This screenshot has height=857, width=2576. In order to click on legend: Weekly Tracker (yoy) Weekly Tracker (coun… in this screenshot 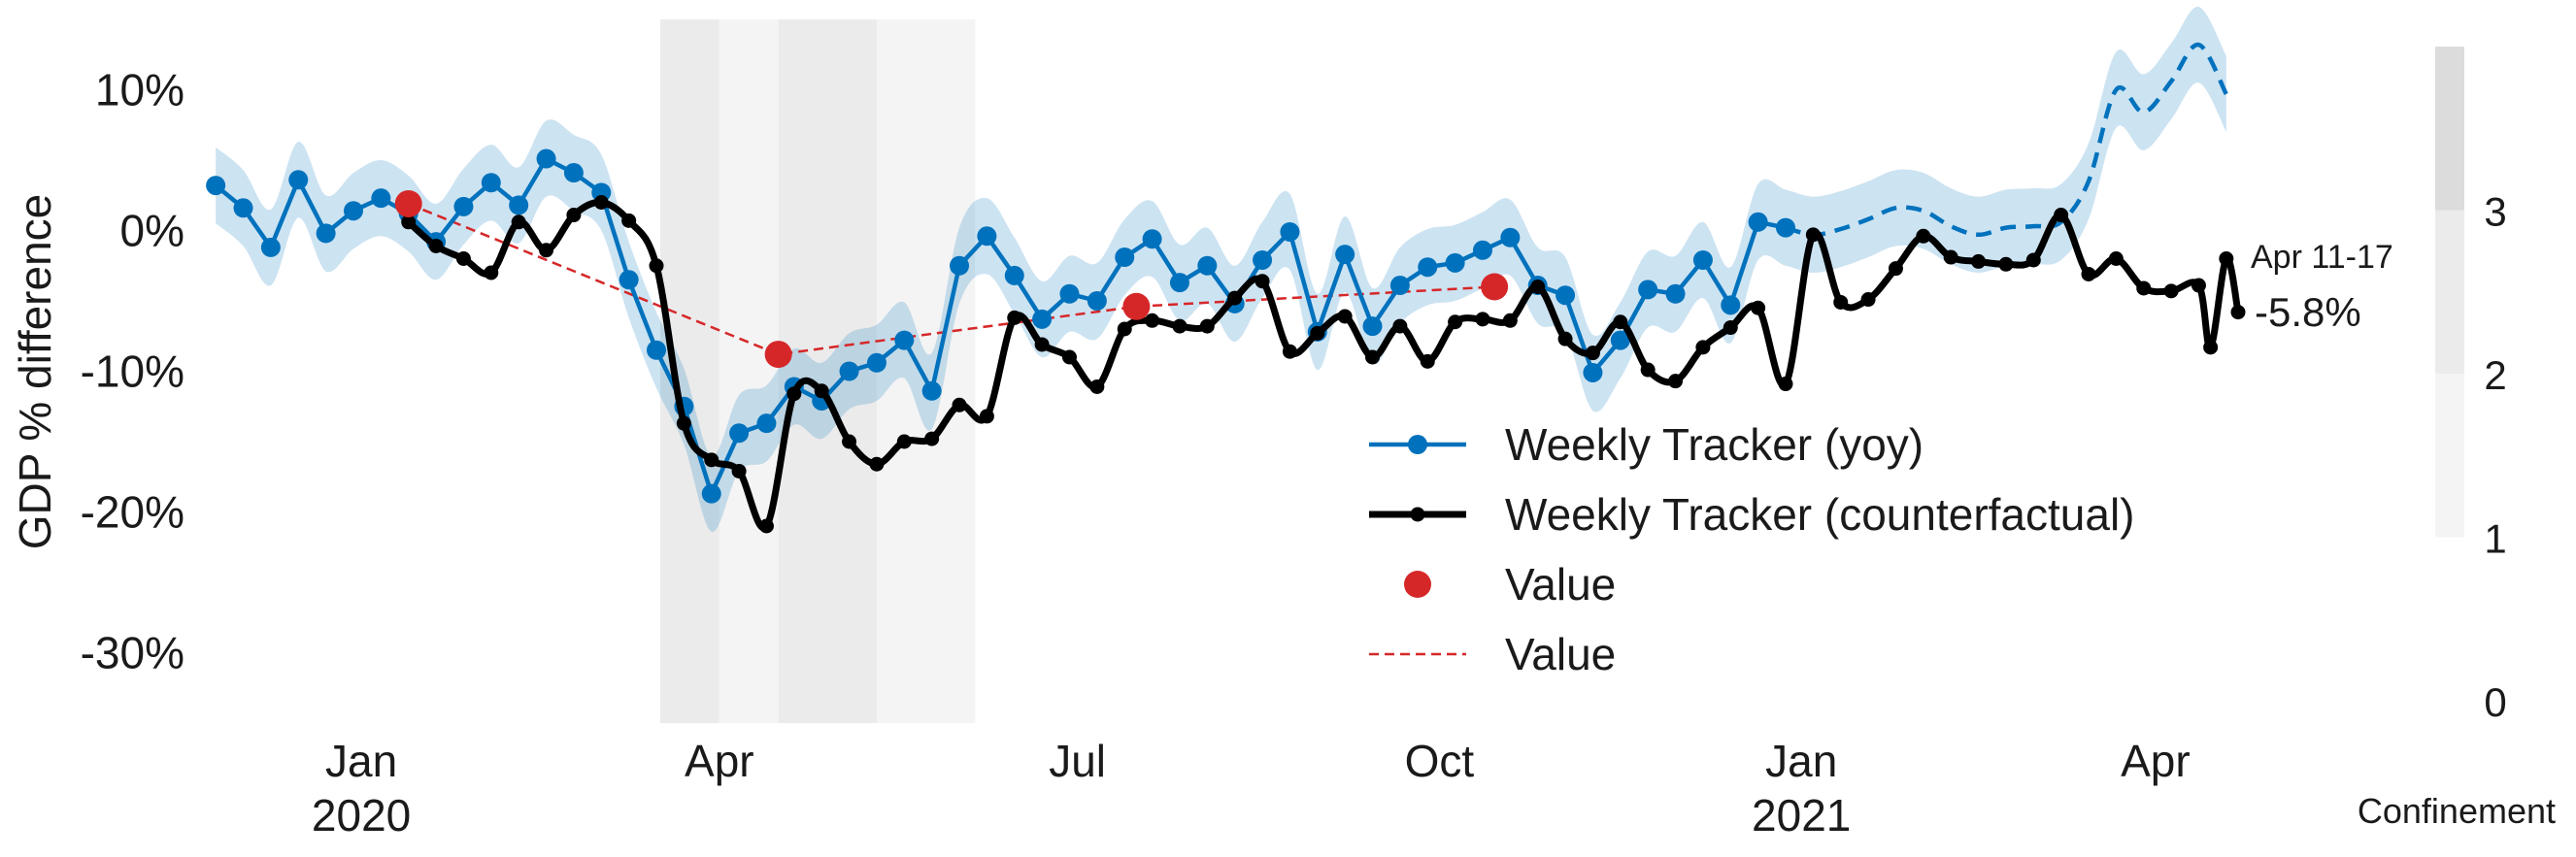, I will do `click(1752, 549)`.